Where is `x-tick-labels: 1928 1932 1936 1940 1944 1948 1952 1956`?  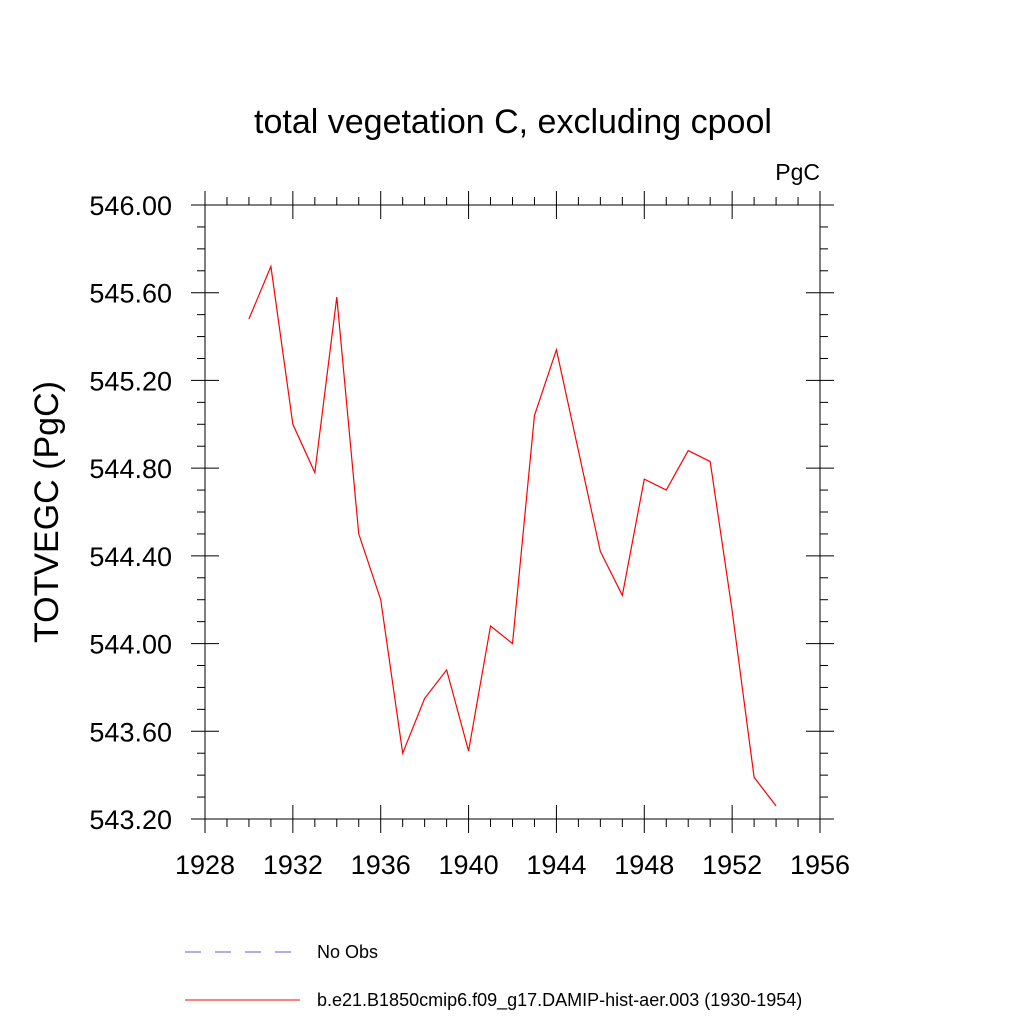
x-tick-labels: 1928 1932 1936 1940 1944 1948 1952 1956 is located at coordinates (512, 865).